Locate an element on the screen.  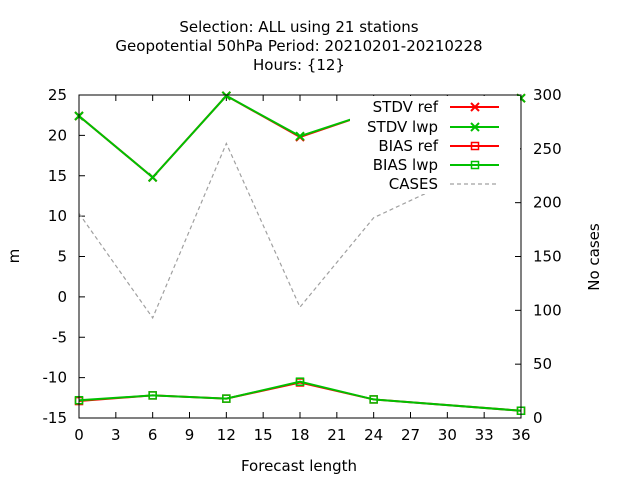
y-tick-label: 5 is located at coordinates (62, 257).